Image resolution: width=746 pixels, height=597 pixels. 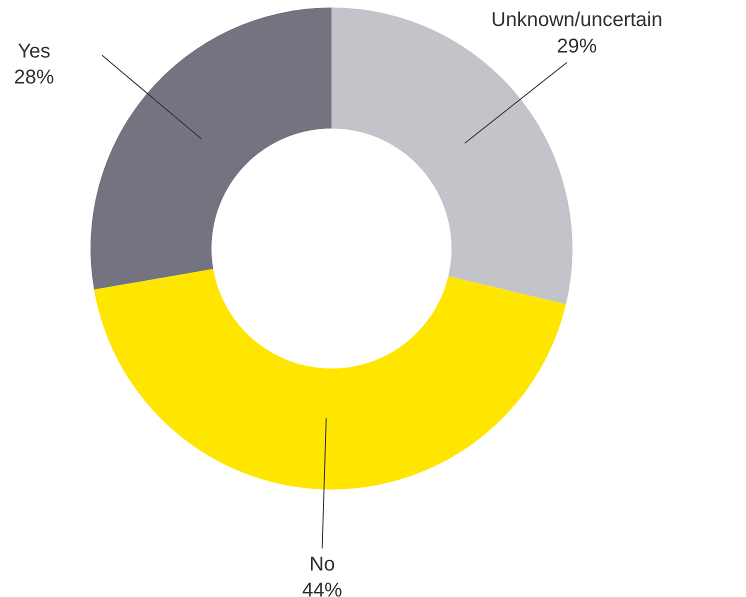 What do you see at coordinates (34, 77) in the screenshot?
I see `data-label: 28%` at bounding box center [34, 77].